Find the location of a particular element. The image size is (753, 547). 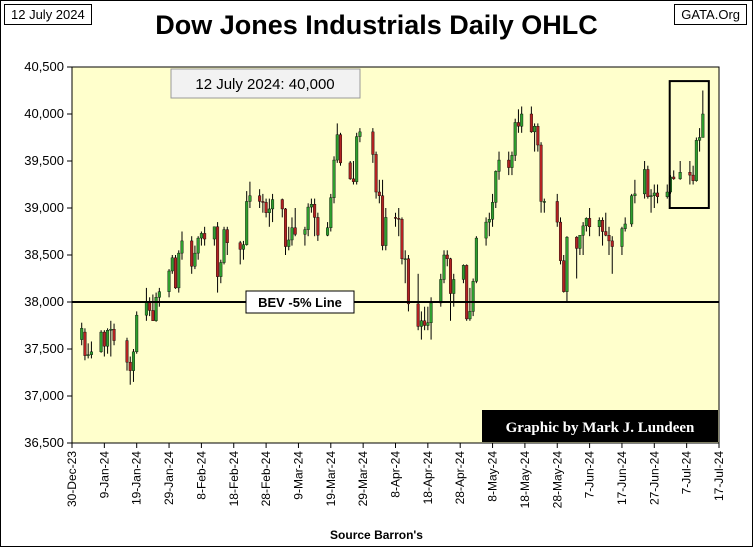

bev-line-label: BEV -5% Line is located at coordinates (300, 302).